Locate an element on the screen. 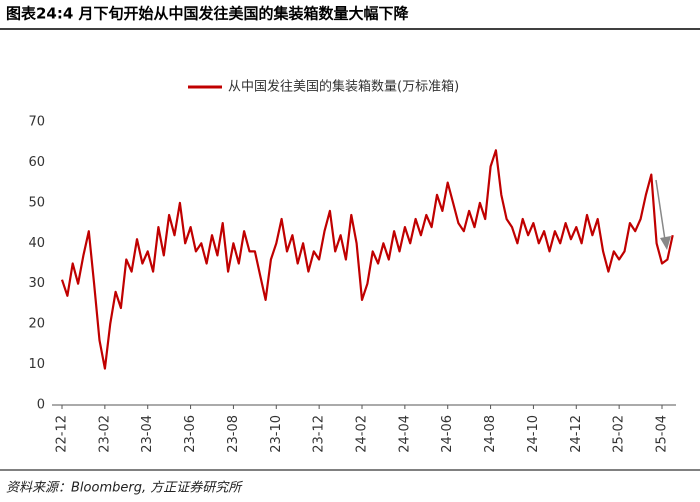 The image size is (700, 502). x-tick-label: 24-12 is located at coordinates (576, 434).